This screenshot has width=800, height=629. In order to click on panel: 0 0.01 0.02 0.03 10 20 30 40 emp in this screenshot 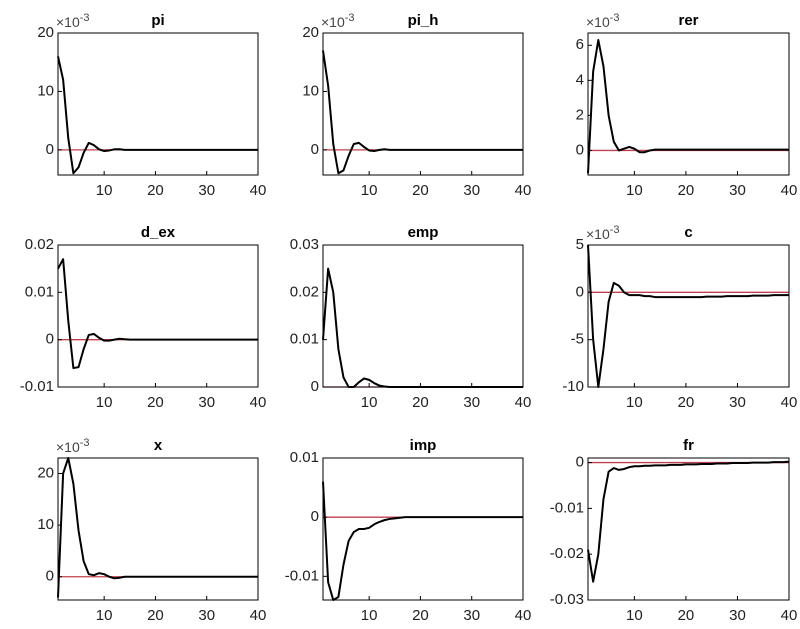, I will do `click(411, 317)`.